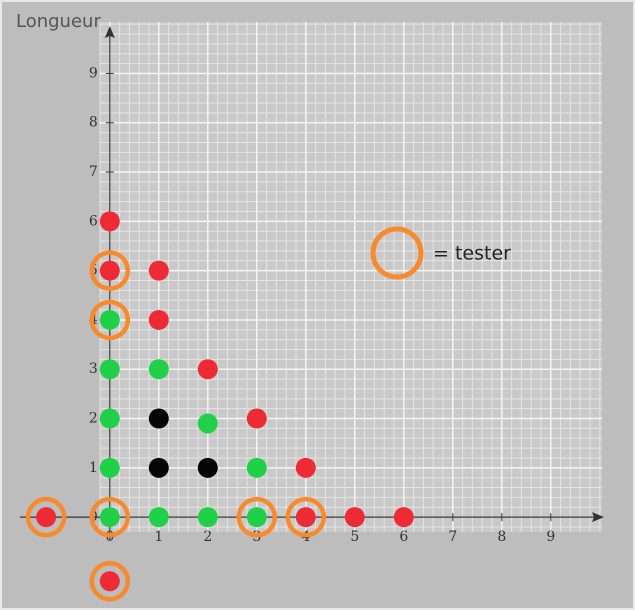 The image size is (635, 610). Describe the element at coordinates (550, 537) in the screenshot. I see `x-tick-label: 9` at that location.